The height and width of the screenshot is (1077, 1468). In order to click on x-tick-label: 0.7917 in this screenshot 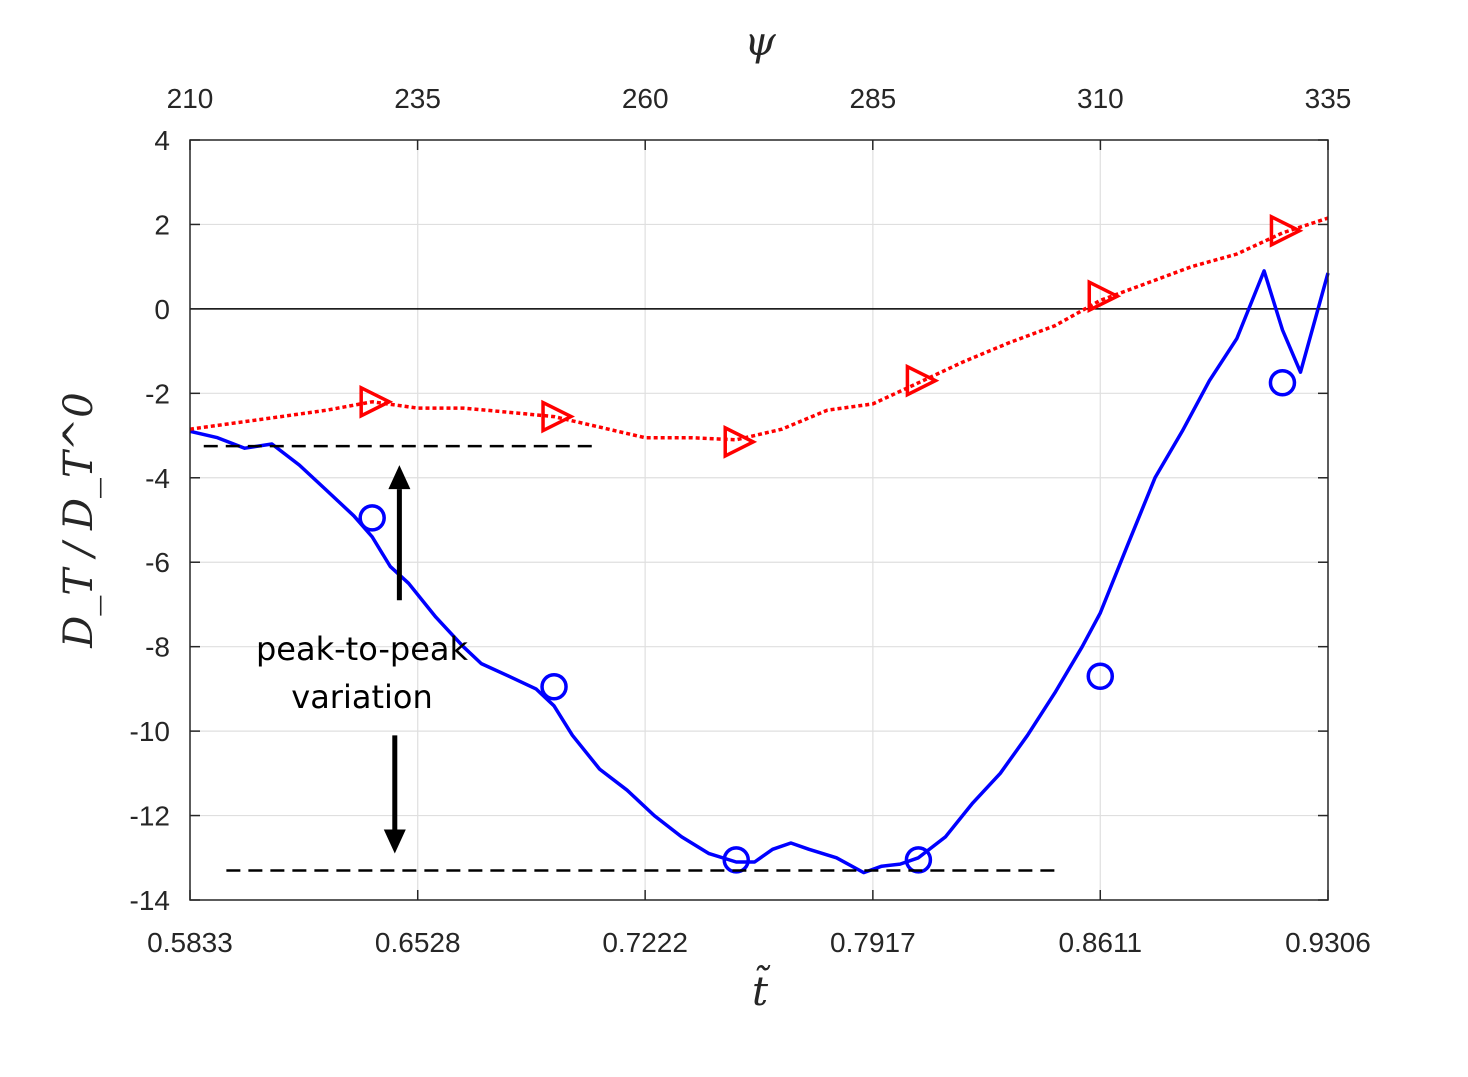, I will do `click(873, 942)`.